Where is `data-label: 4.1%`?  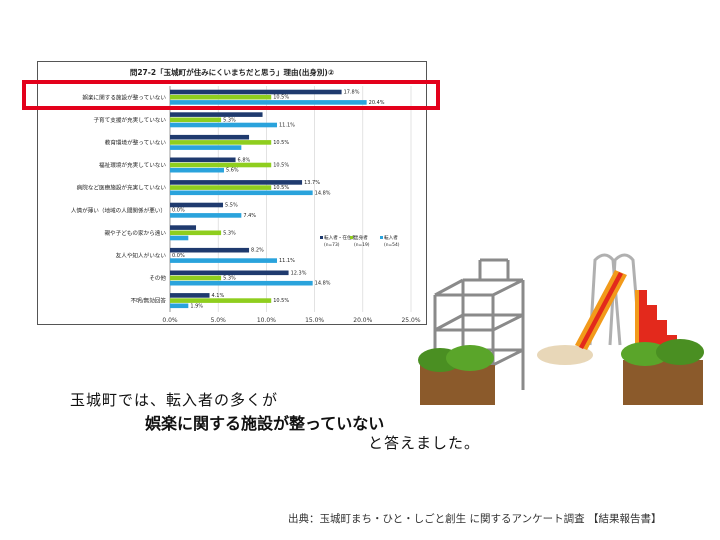
data-label: 4.1% is located at coordinates (218, 296).